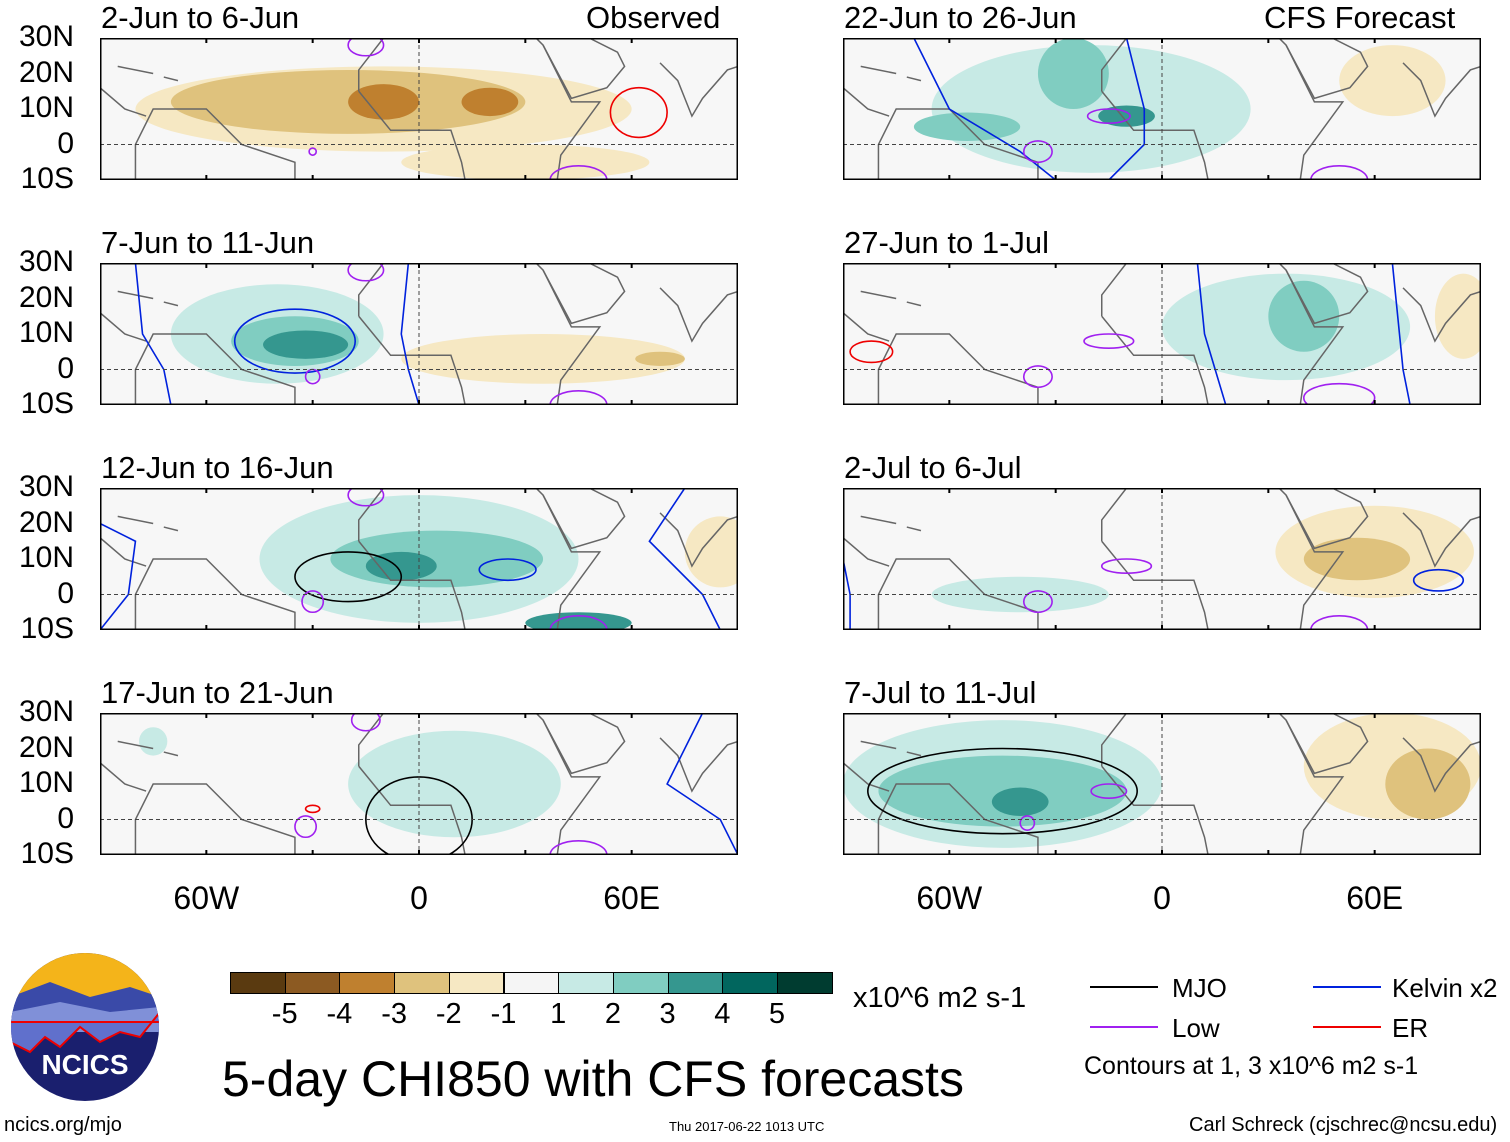  Describe the element at coordinates (46, 747) in the screenshot. I see `lat-tick-label: 20N` at that location.